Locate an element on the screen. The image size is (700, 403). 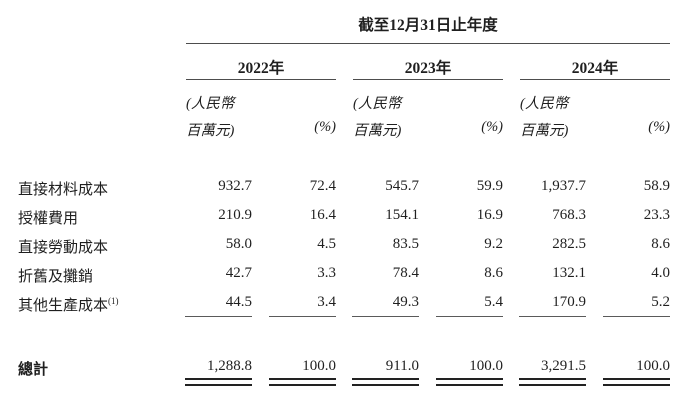
cell-2023-amount: 83.5 is located at coordinates (405, 244).